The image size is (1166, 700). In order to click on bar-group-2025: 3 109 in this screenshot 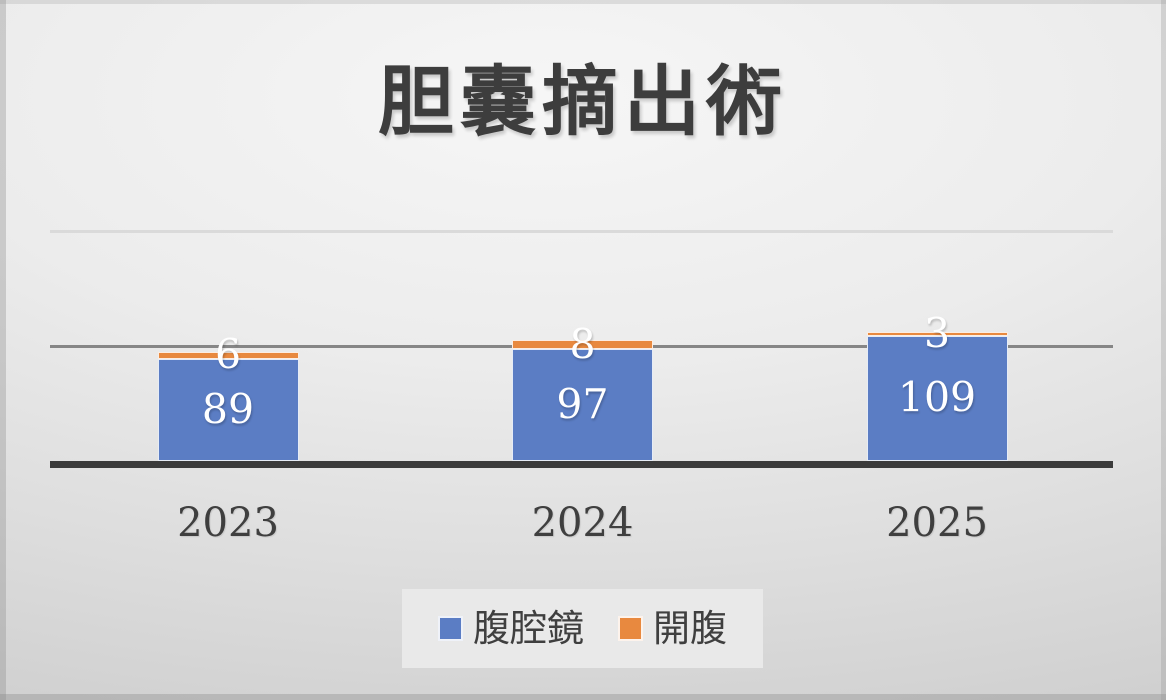, I will do `click(937, 387)`.